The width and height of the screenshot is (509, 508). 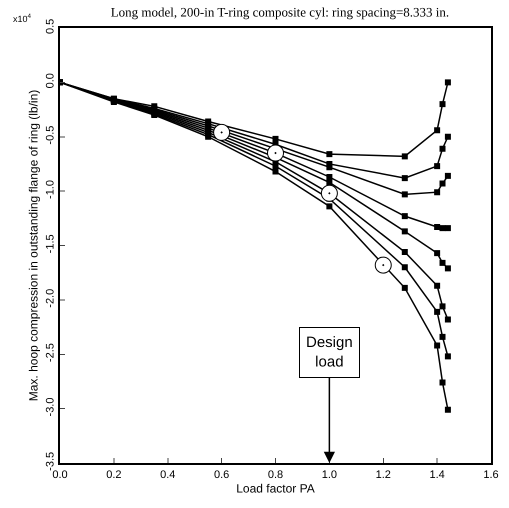 I want to click on y-tick-label: -3.0, so click(x=50, y=406).